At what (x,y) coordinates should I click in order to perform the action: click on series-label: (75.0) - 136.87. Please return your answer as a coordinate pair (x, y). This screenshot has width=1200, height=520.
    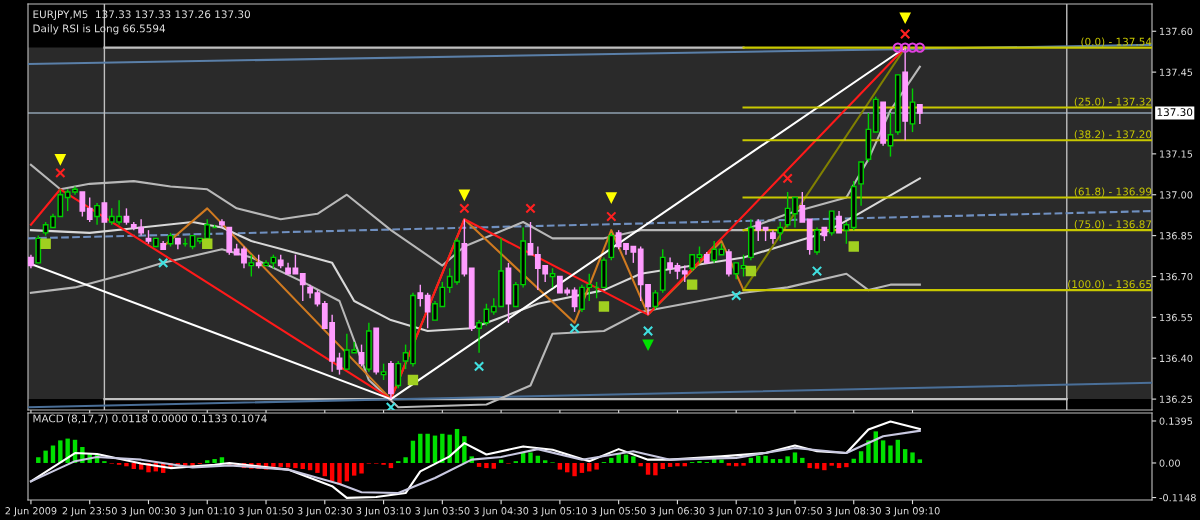
    Looking at the image, I should click on (1113, 225).